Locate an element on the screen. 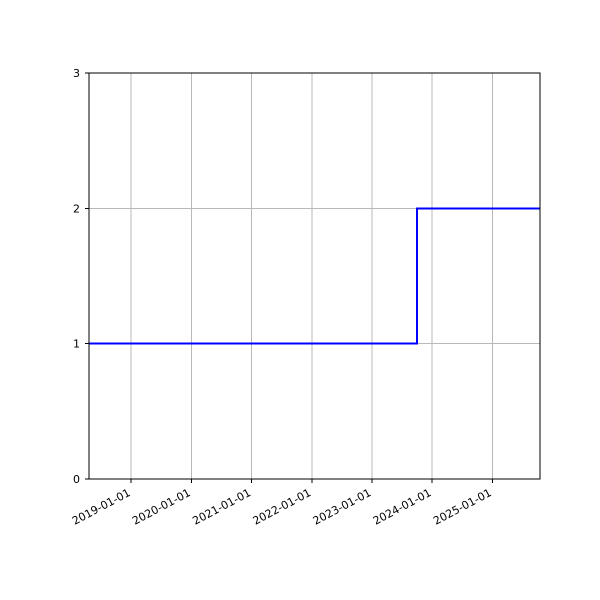 The image size is (600, 600). x-tick-label: 2020-01-01 is located at coordinates (161, 506).